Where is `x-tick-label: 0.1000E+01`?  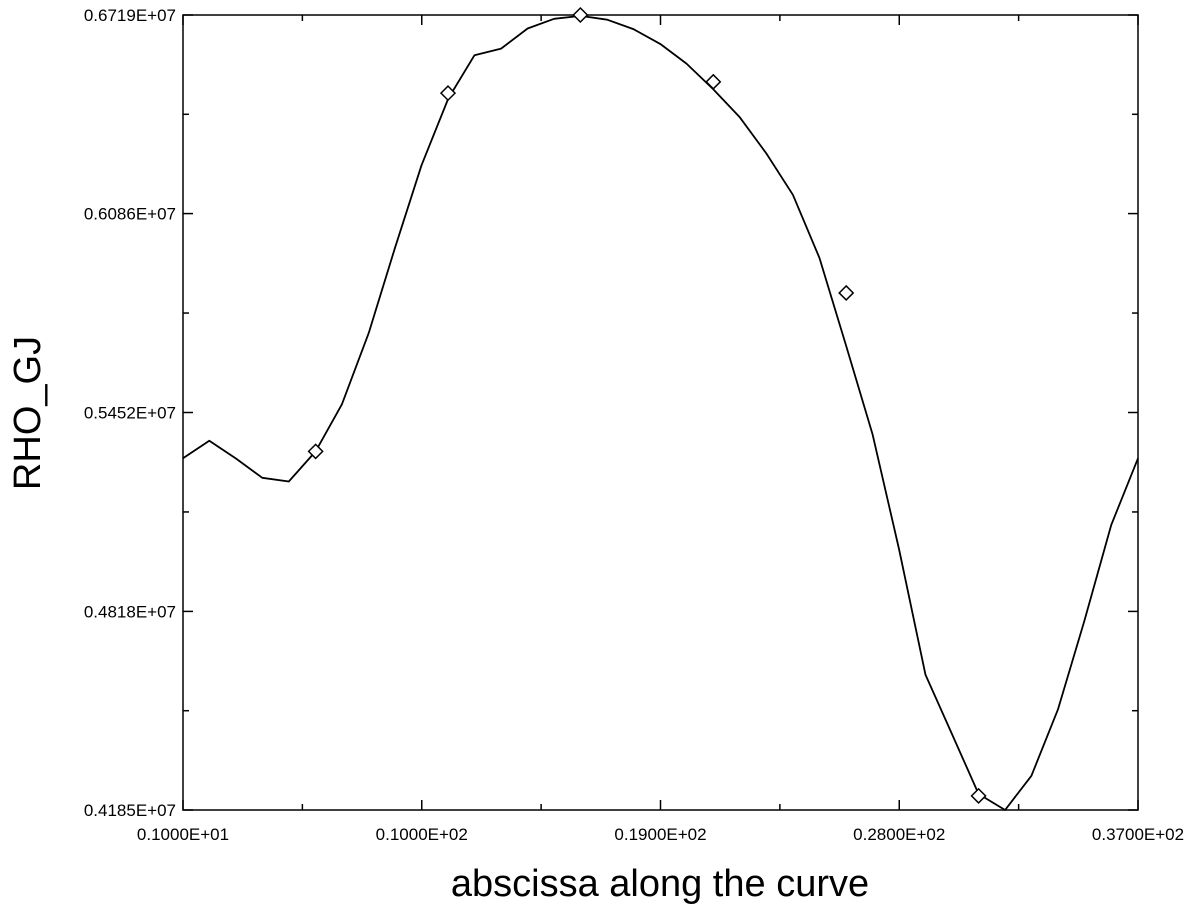 x-tick-label: 0.1000E+01 is located at coordinates (183, 834).